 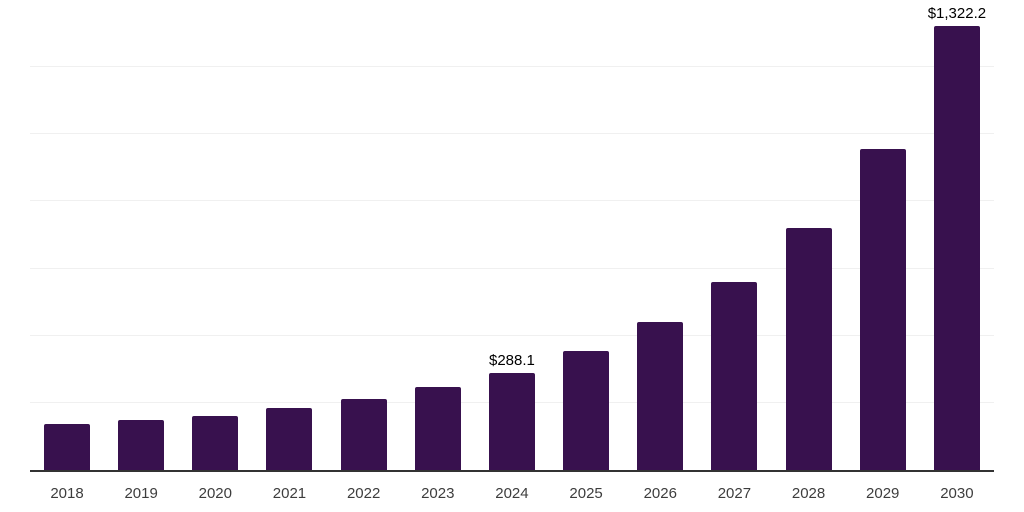 I want to click on bar-slot-2029, so click(x=882, y=235).